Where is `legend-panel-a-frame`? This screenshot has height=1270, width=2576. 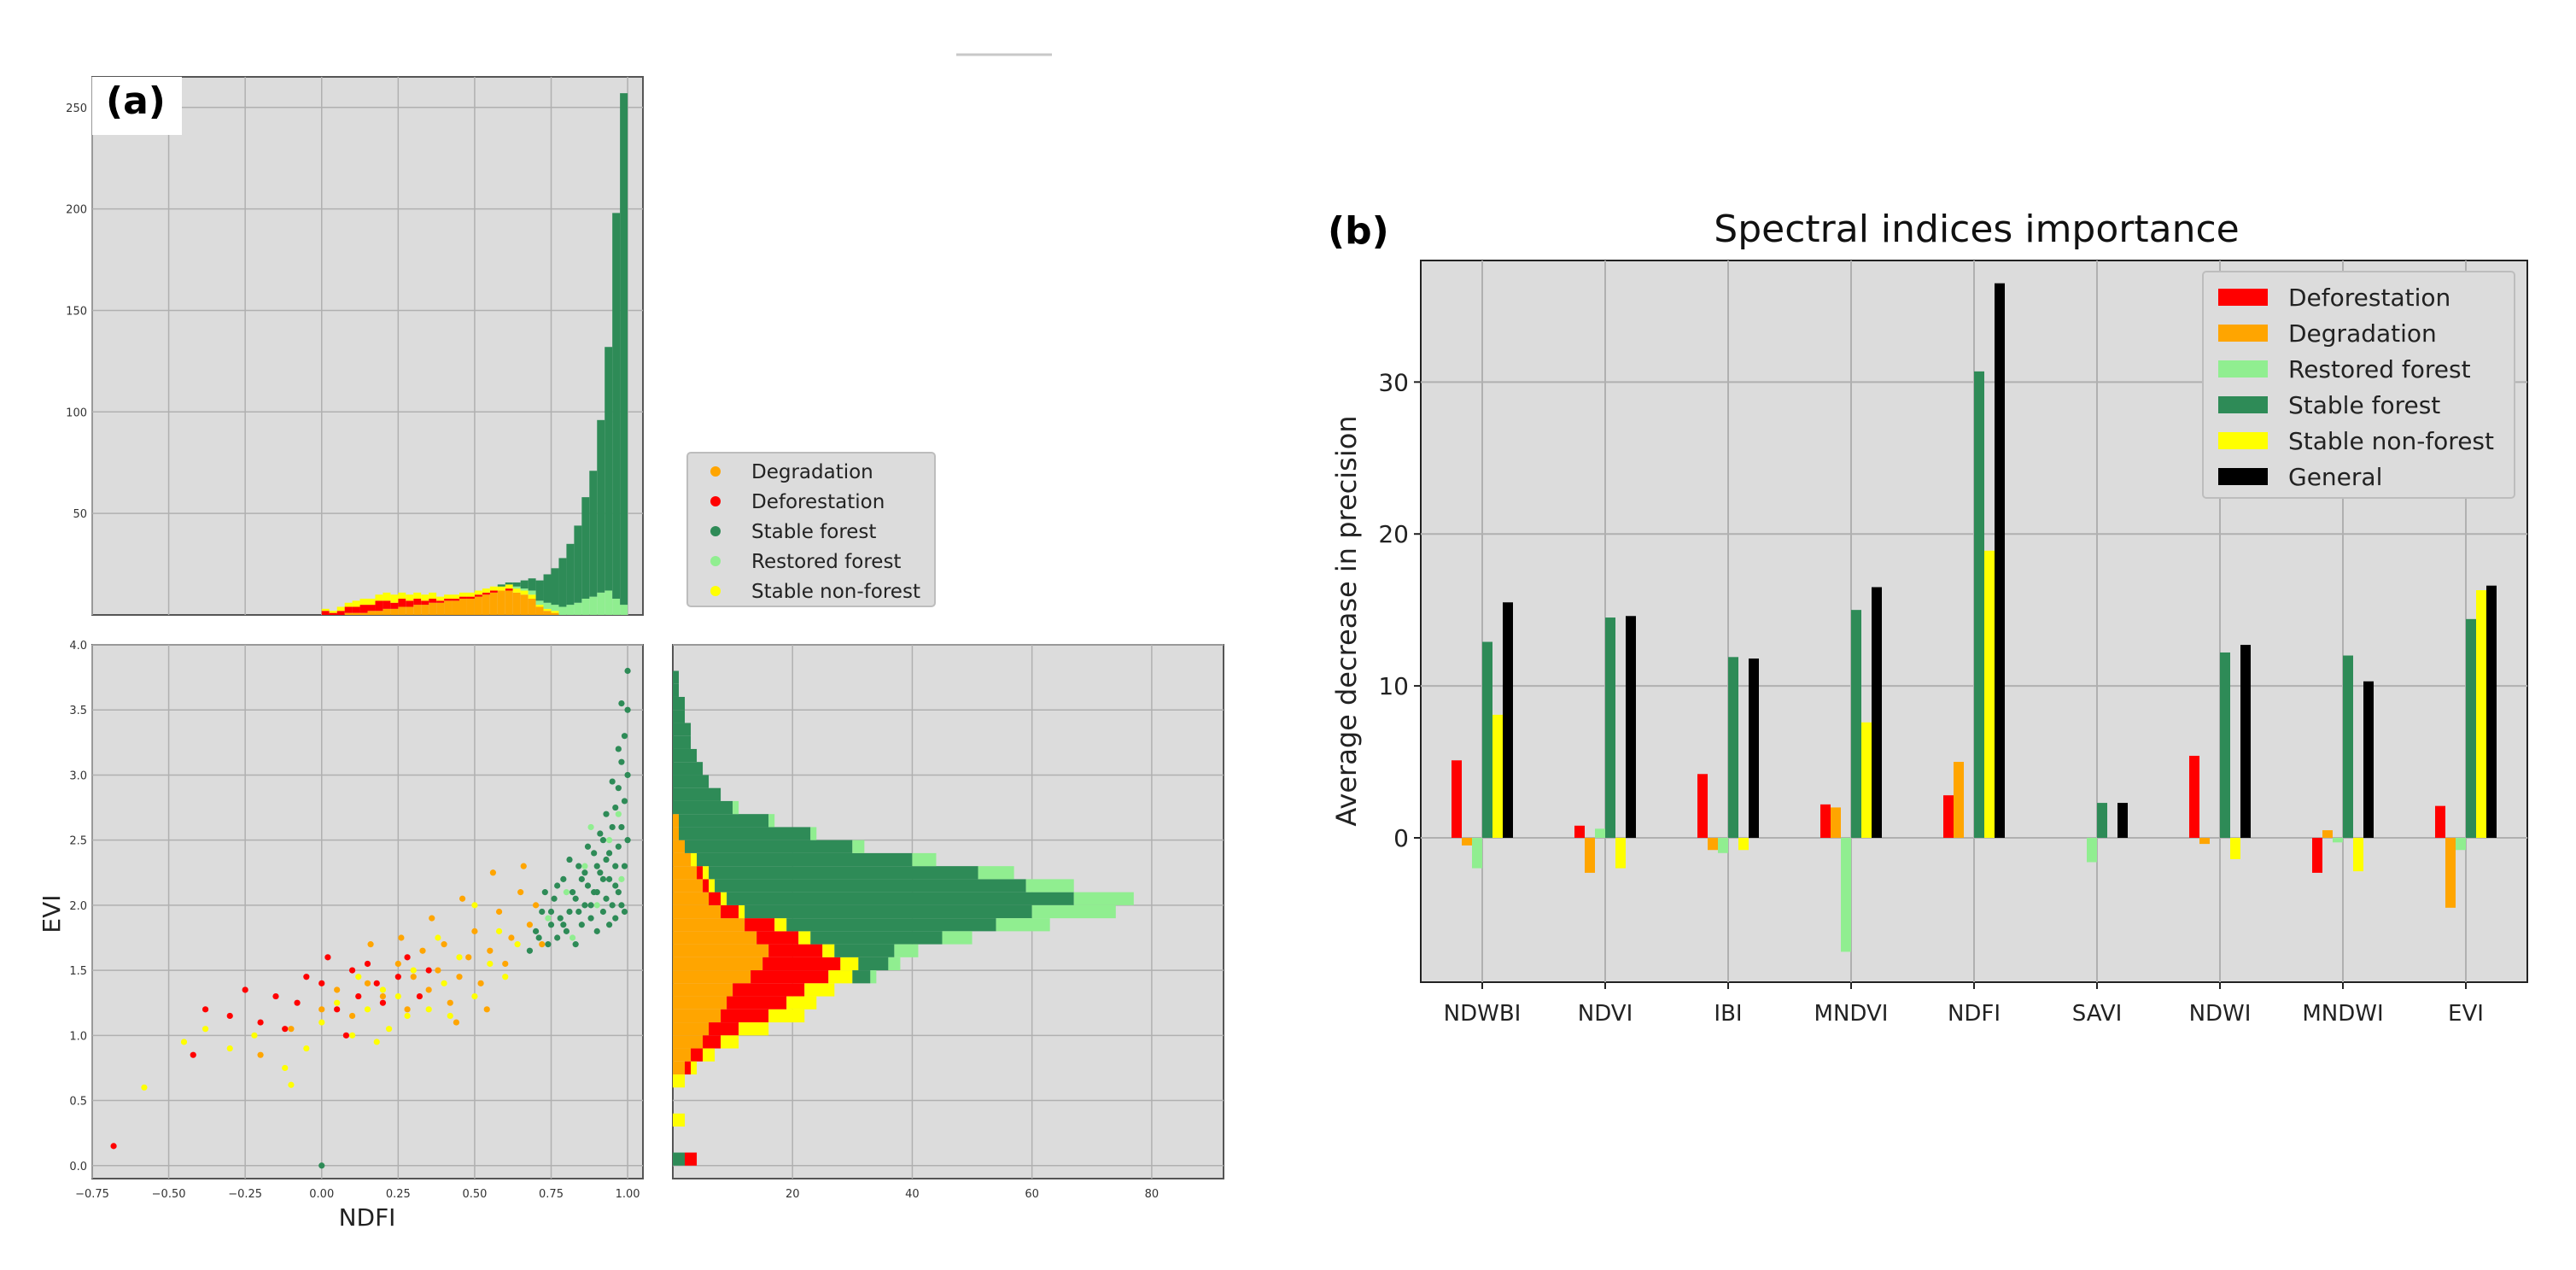
legend-panel-a-frame is located at coordinates (811, 529).